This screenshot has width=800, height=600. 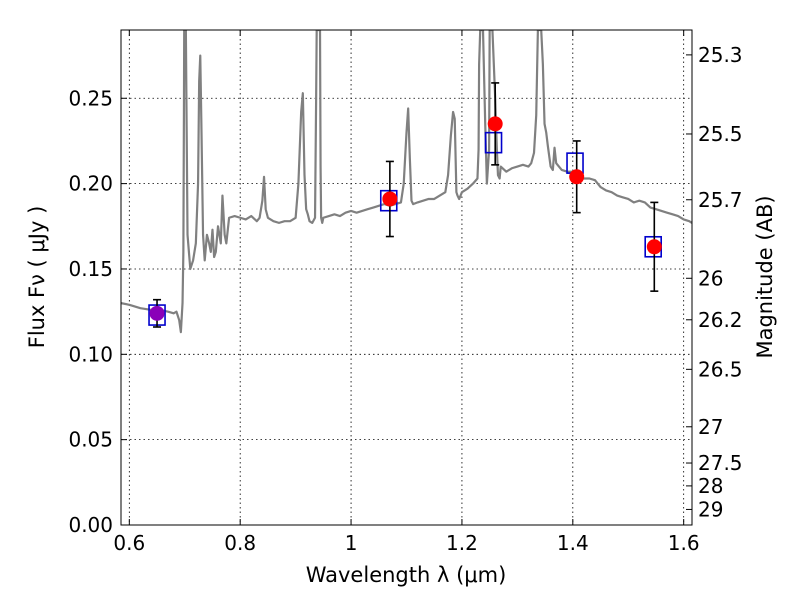 What do you see at coordinates (90, 184) in the screenshot?
I see `y-tick-label: 0.20` at bounding box center [90, 184].